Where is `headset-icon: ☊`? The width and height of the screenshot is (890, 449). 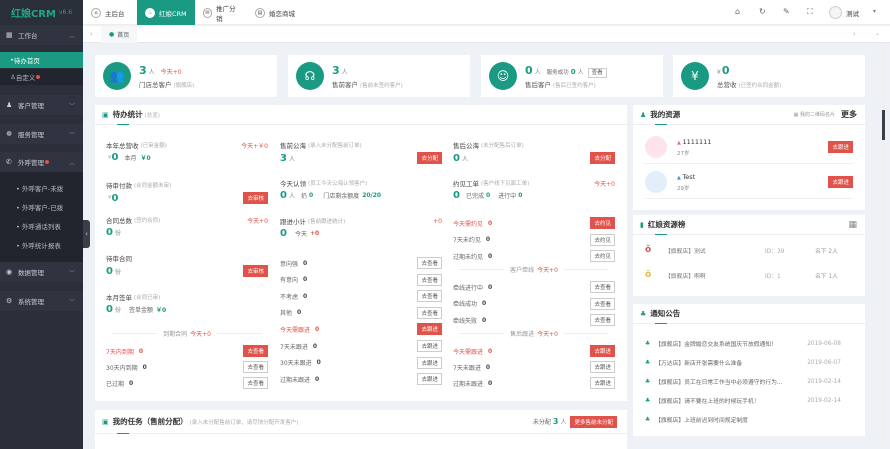
headset-icon: ☊ is located at coordinates (310, 76).